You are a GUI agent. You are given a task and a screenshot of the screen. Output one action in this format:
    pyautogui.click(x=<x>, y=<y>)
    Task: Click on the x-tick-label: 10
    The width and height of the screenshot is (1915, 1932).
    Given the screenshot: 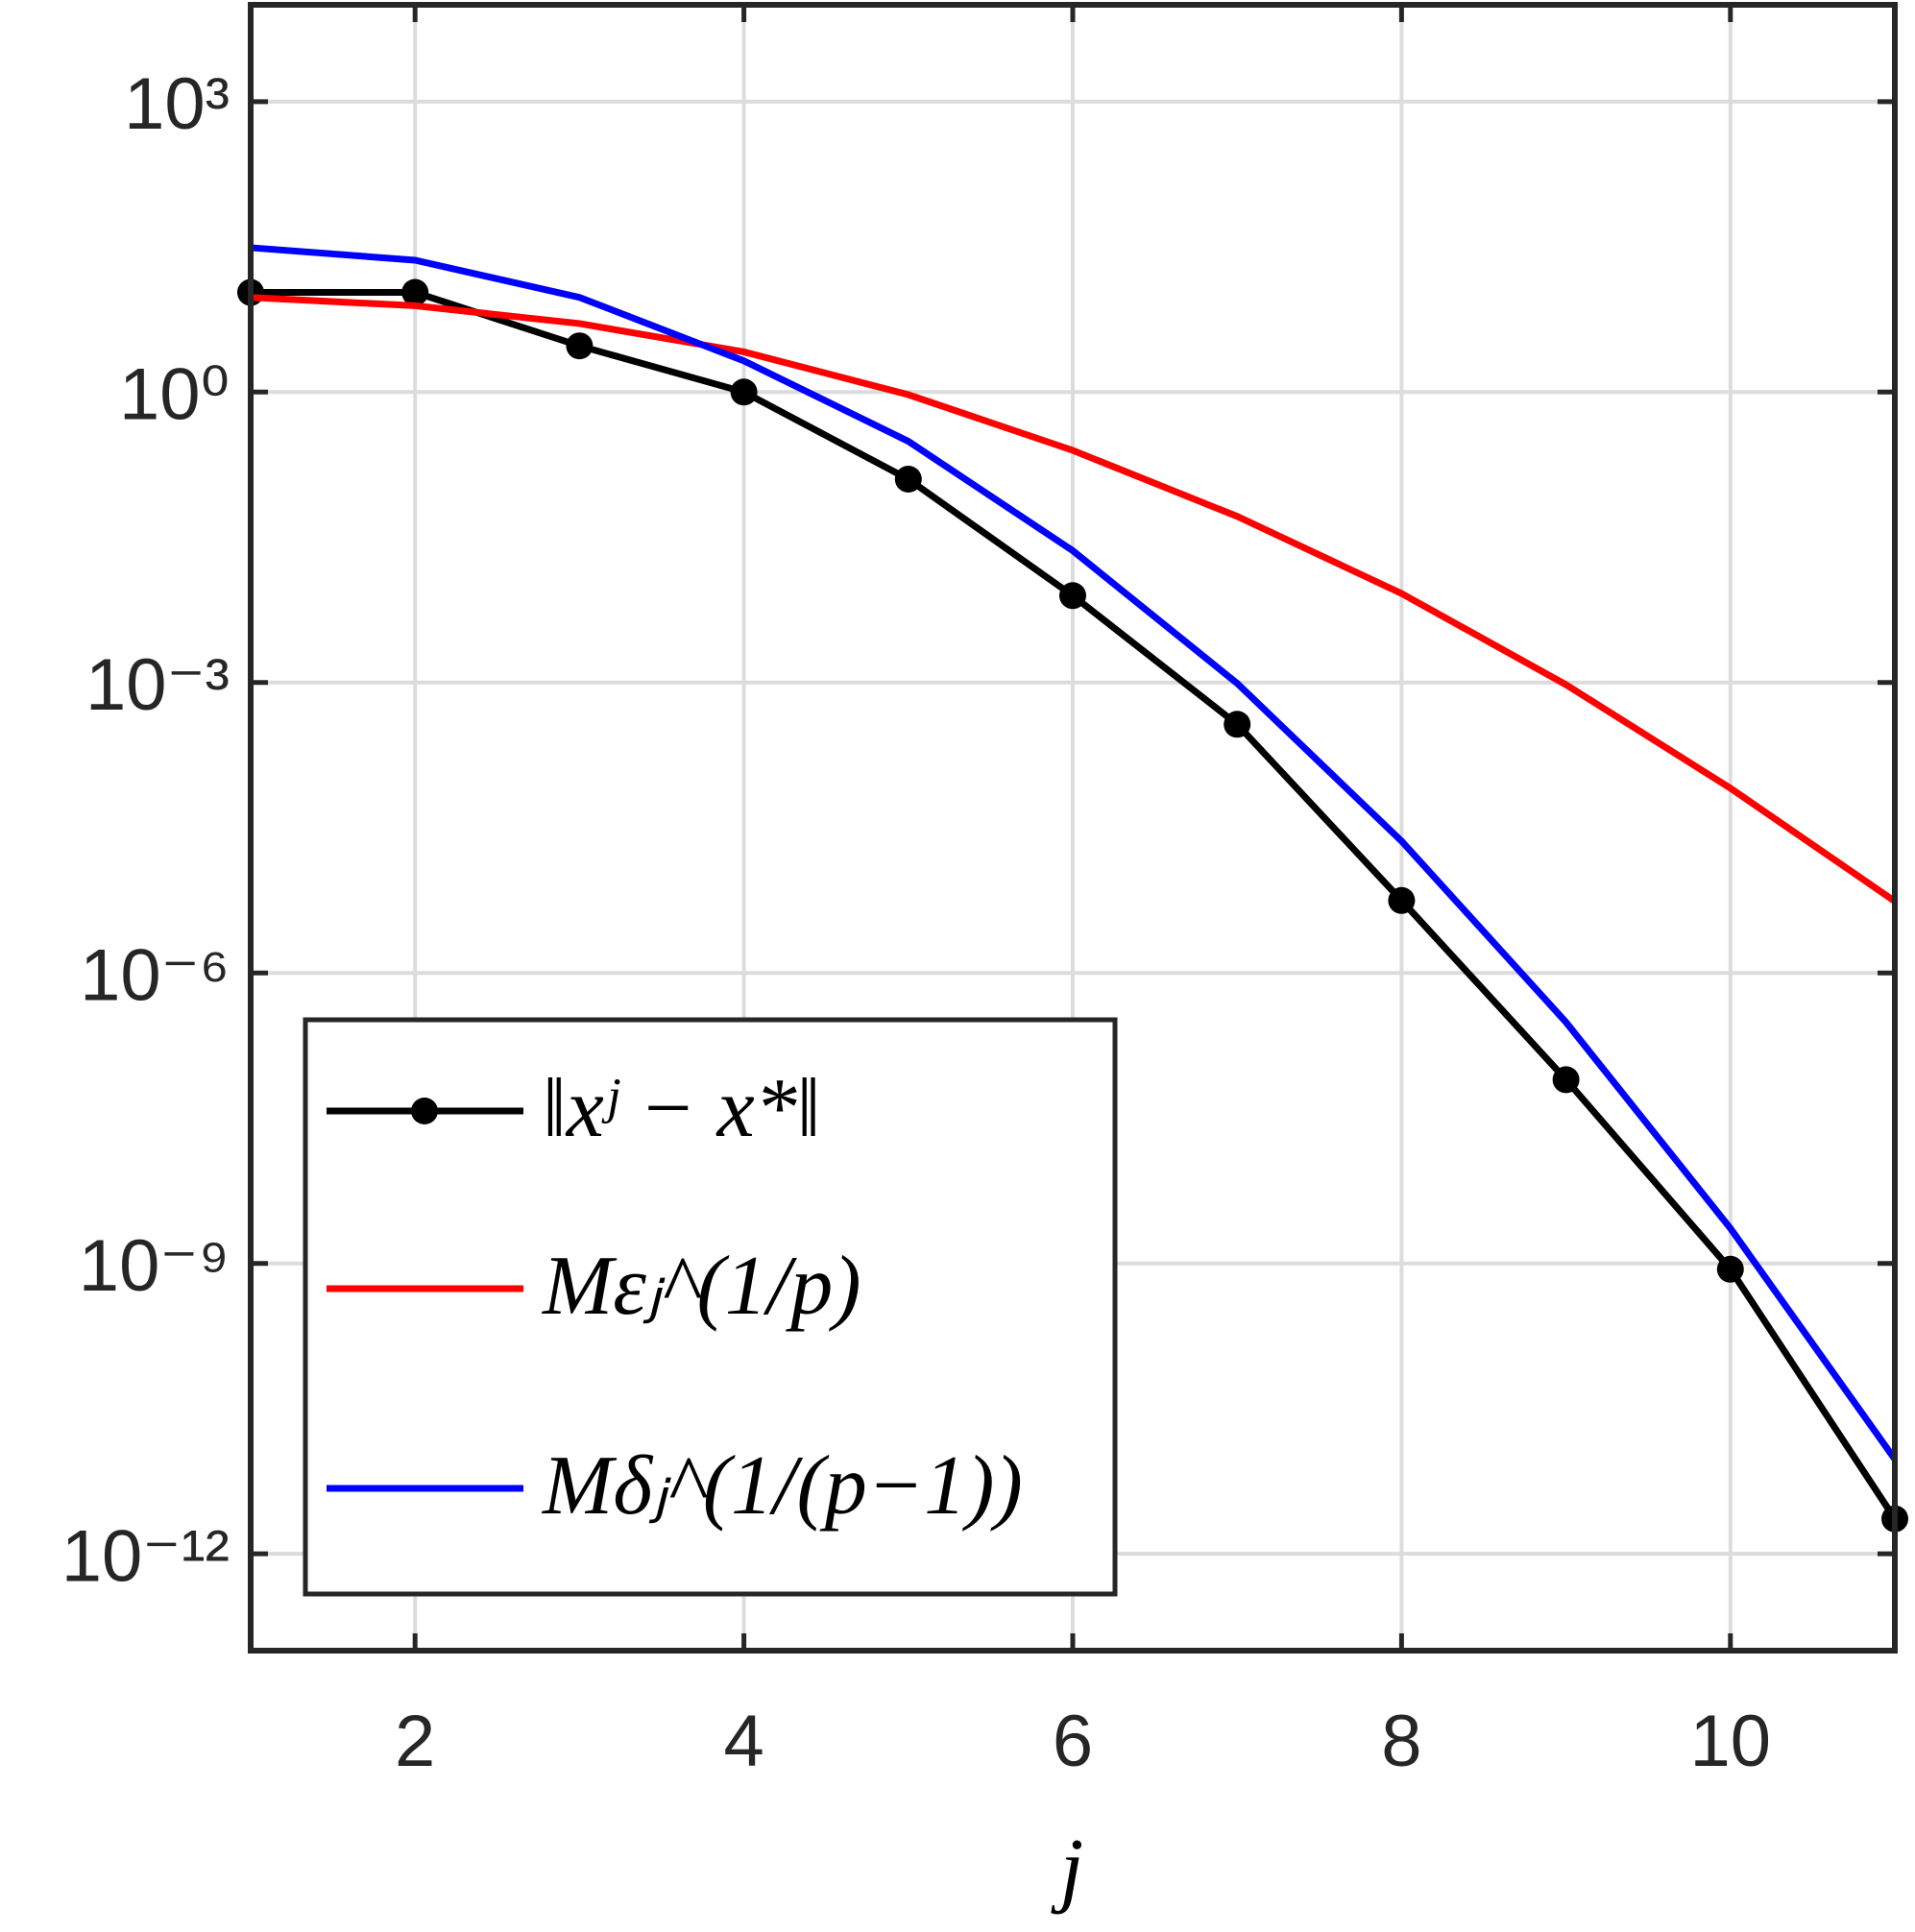 What is the action you would take?
    pyautogui.click(x=1731, y=1741)
    